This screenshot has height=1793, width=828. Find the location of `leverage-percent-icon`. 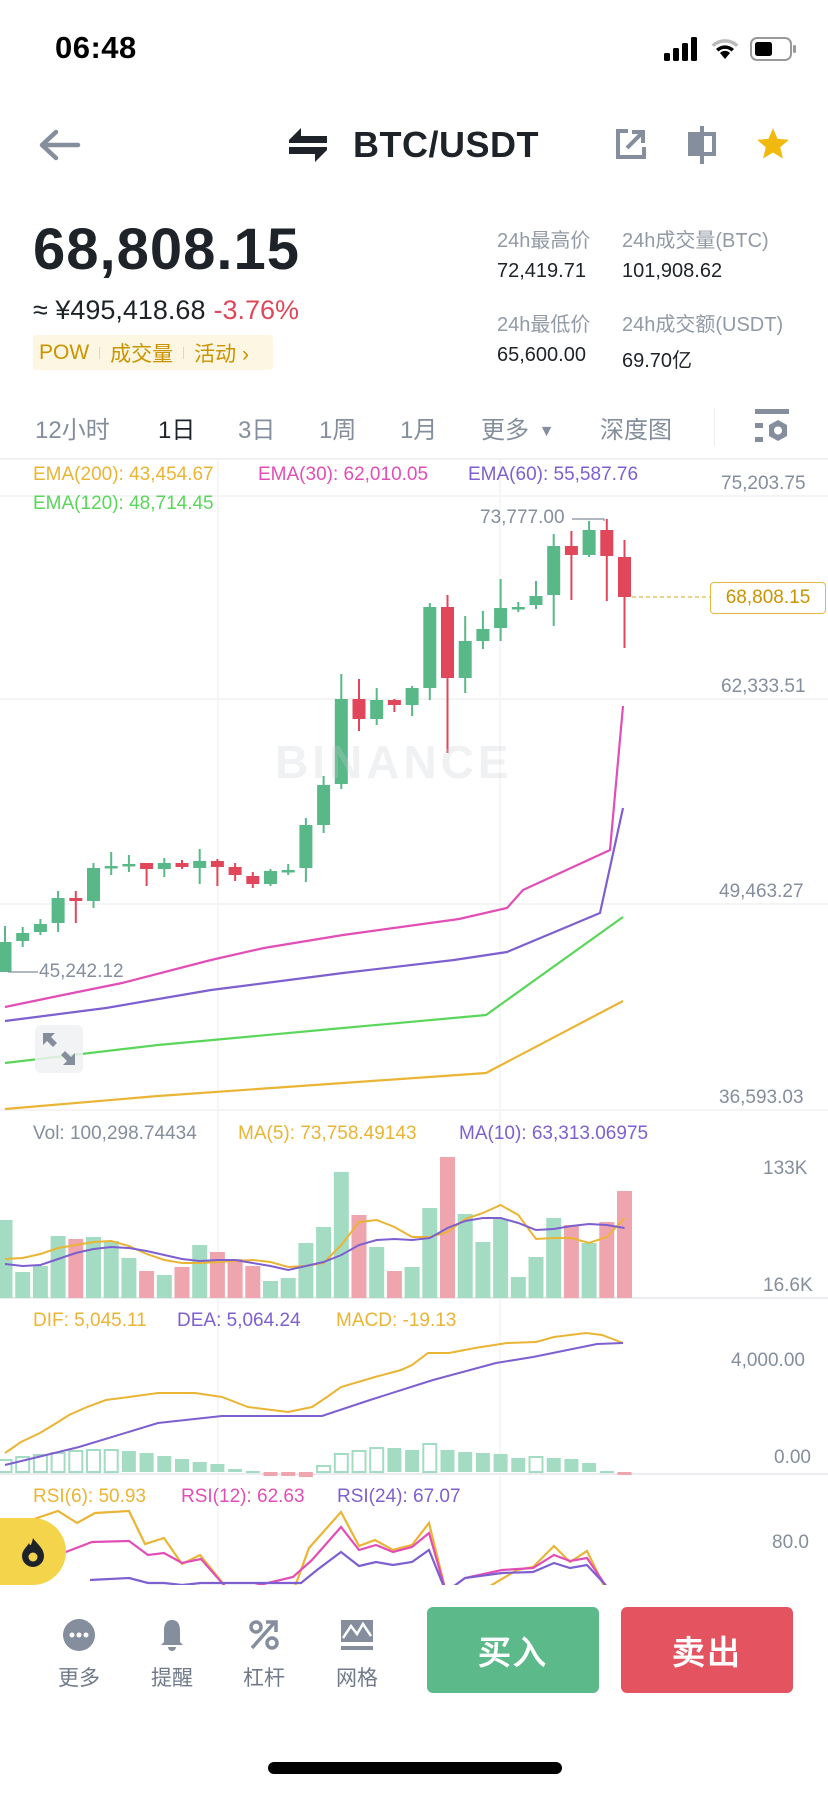

leverage-percent-icon is located at coordinates (264, 1635).